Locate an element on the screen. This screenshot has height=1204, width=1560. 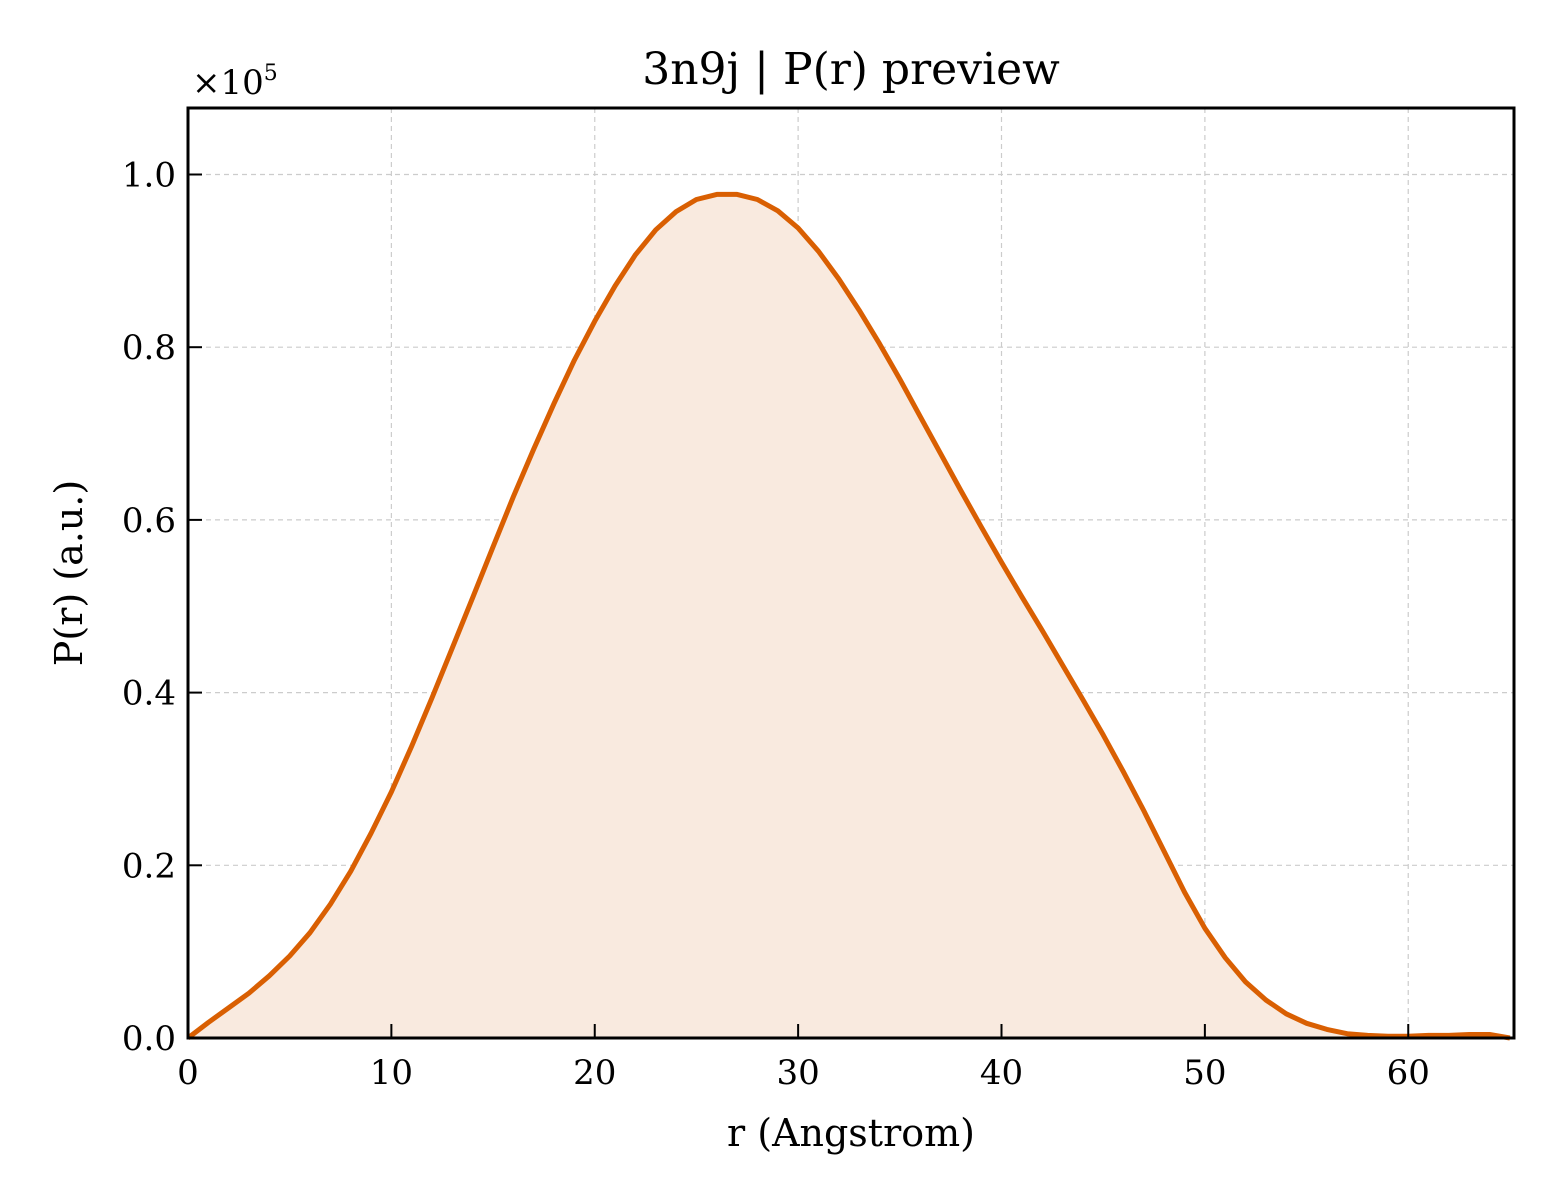
x-tick-label: 0 is located at coordinates (188, 1073).